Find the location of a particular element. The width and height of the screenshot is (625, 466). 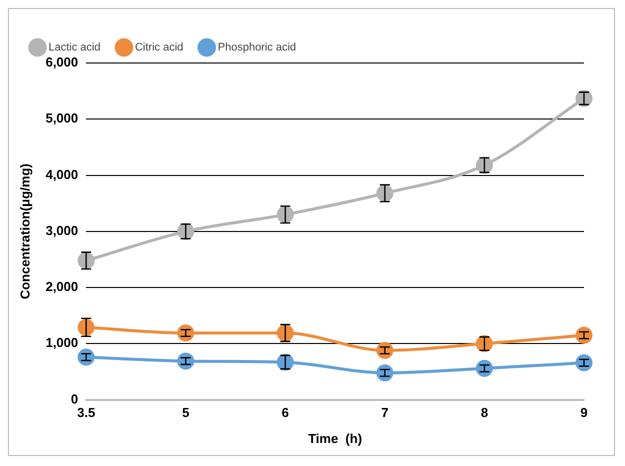

y-tick-label: 0 is located at coordinates (74, 398).